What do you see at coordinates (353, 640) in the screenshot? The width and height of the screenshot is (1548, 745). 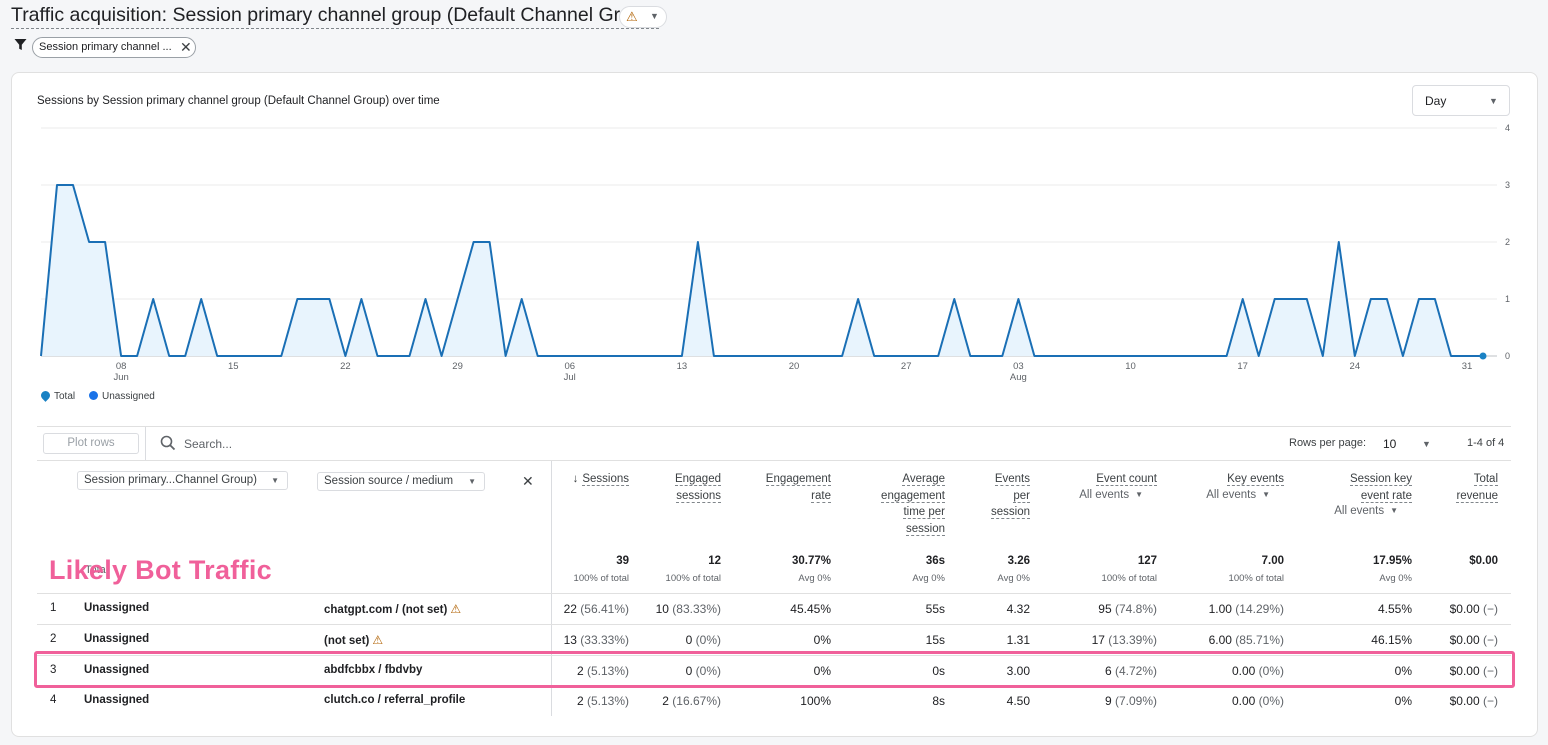 I see `source-medium-cell: (not set) ⚠` at bounding box center [353, 640].